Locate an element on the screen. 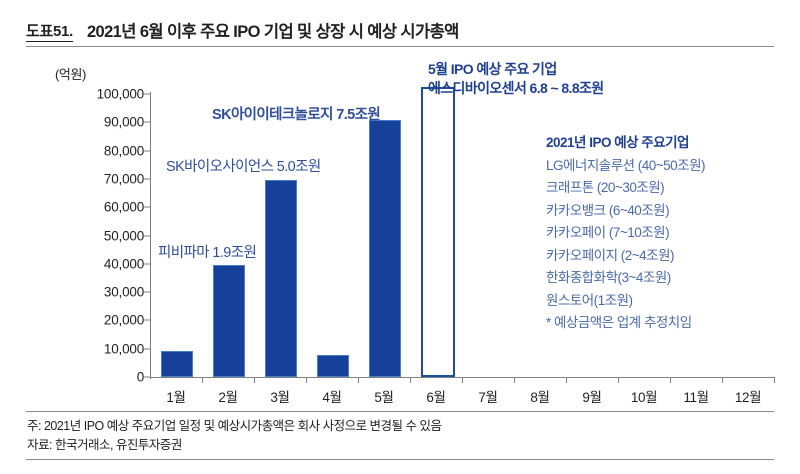  x-axis-label-1월: 1월 is located at coordinates (176, 397).